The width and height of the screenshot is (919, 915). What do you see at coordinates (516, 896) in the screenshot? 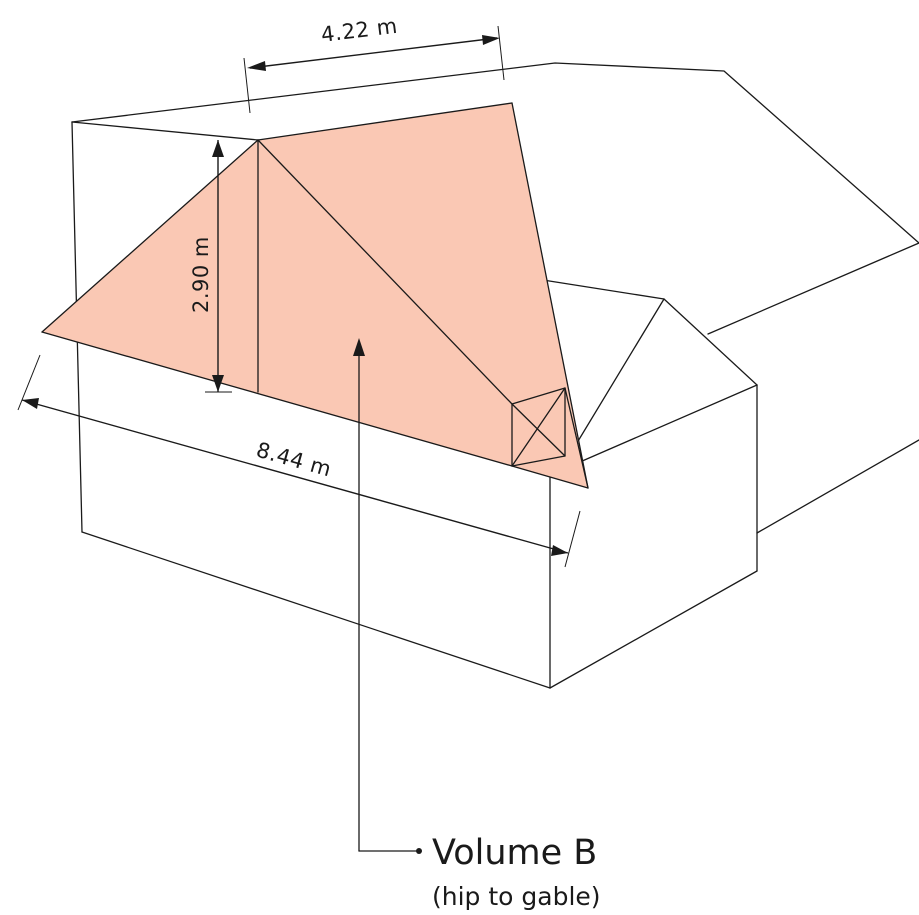
I see `callout-subtitle: (hip to gable)` at bounding box center [516, 896].